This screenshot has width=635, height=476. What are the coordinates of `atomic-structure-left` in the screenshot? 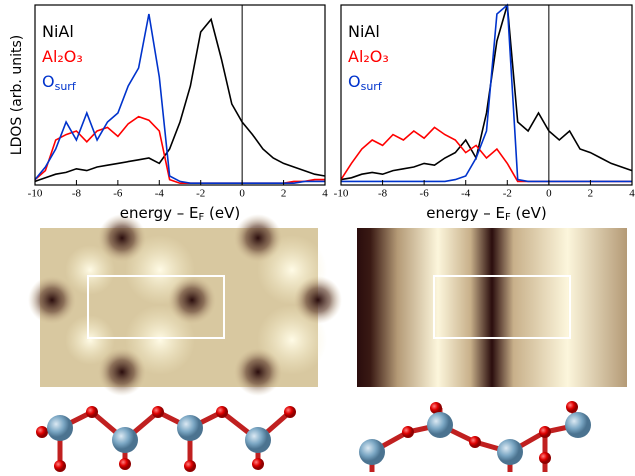 It's located at (166, 439).